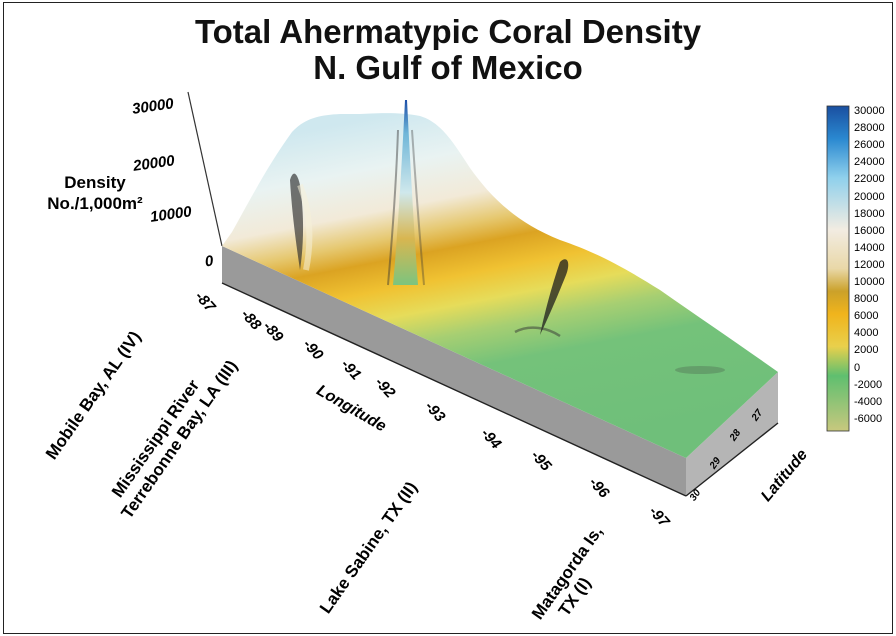 The image size is (896, 636). Describe the element at coordinates (869, 282) in the screenshot. I see `colorbar-tick-label: 10000` at that location.